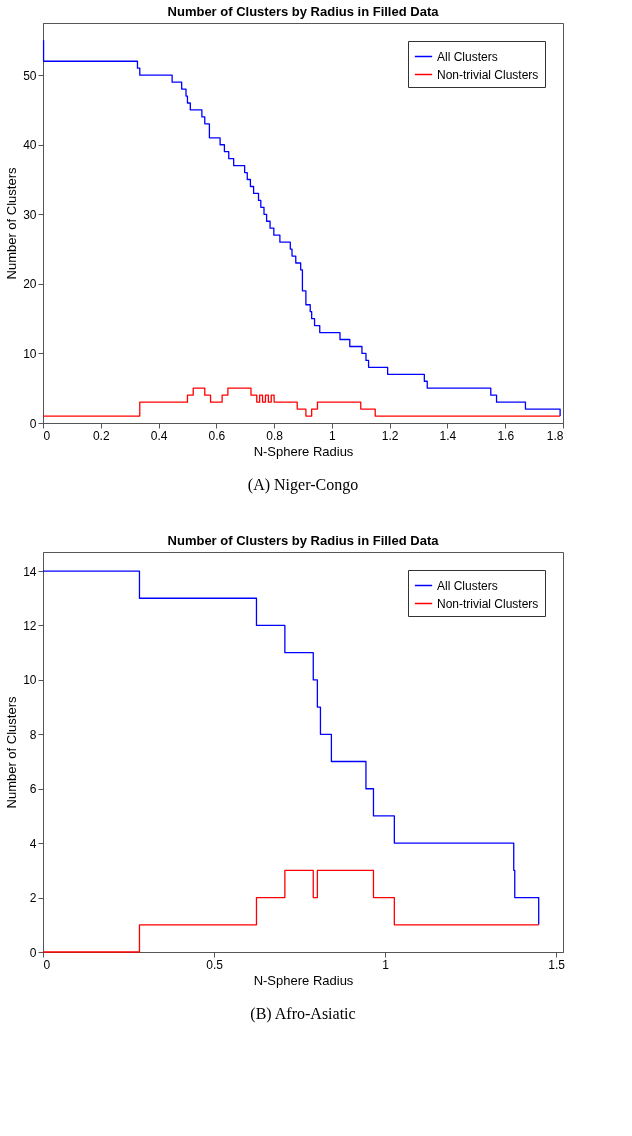  What do you see at coordinates (33, 843) in the screenshot?
I see `y-tick-label: 4` at bounding box center [33, 843].